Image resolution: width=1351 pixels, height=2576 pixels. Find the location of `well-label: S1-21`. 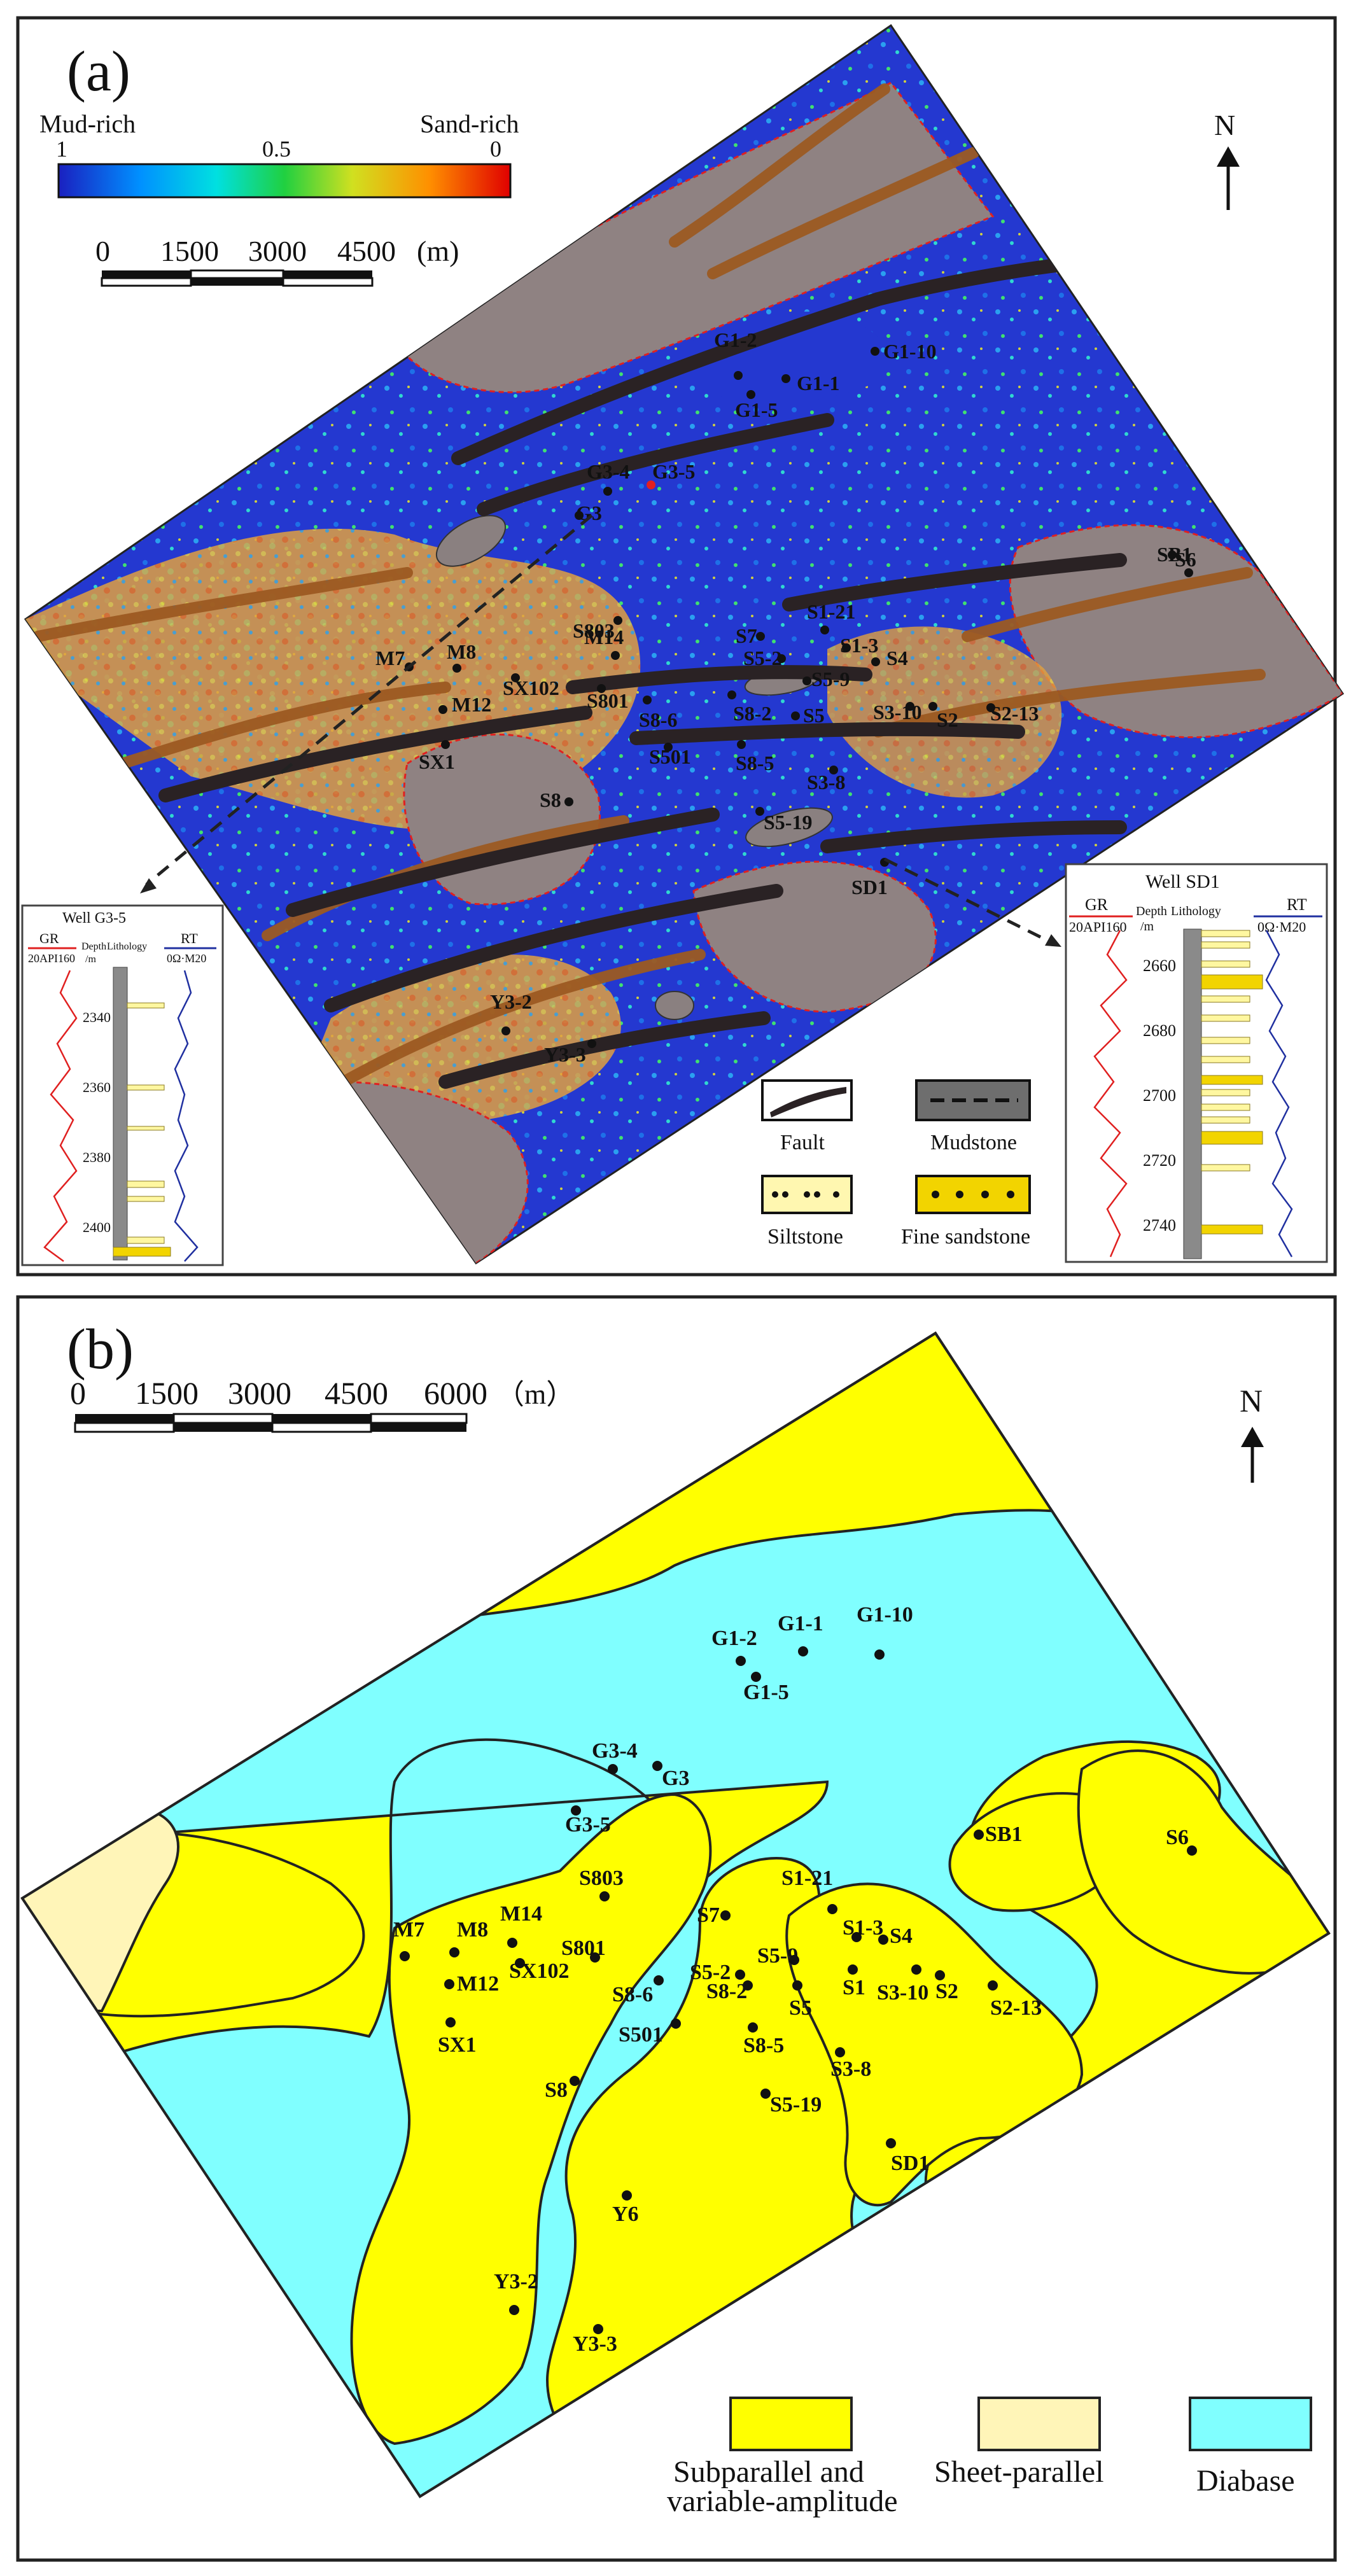

well-label: S1-21 is located at coordinates (831, 611).